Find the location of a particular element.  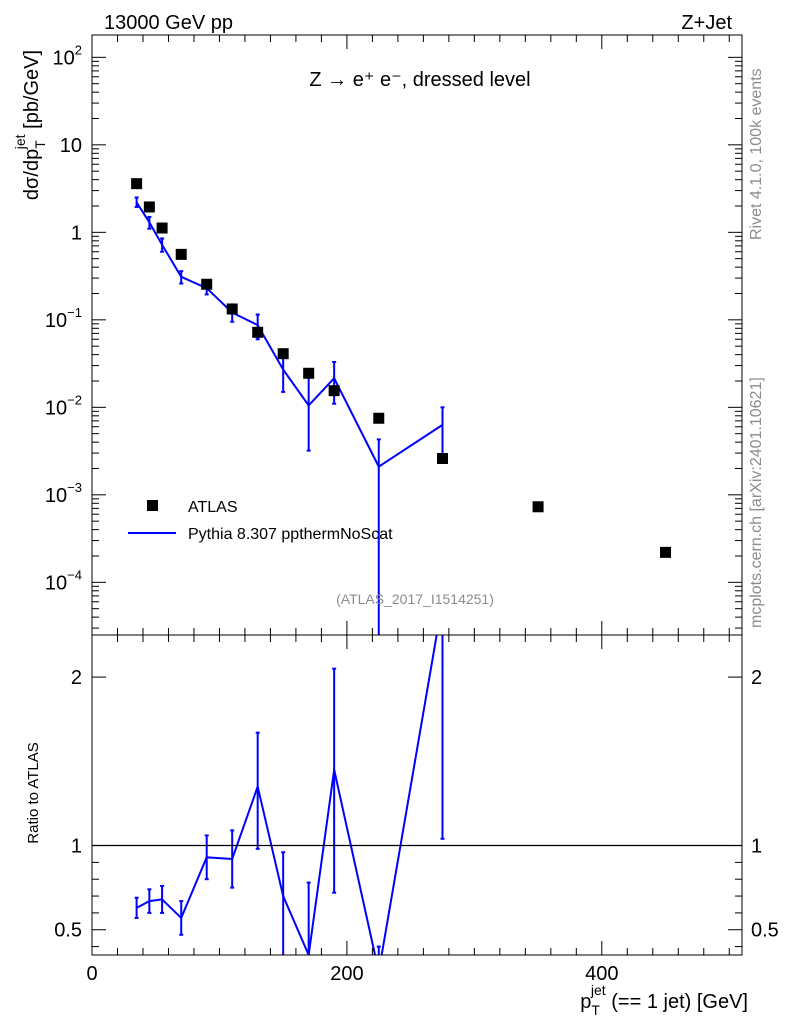

pythia-series-line is located at coordinates (289, 335).